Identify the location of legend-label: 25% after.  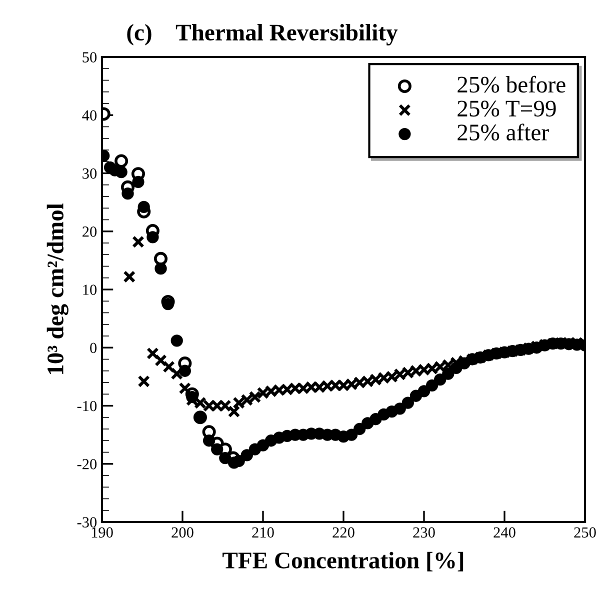
(503, 132).